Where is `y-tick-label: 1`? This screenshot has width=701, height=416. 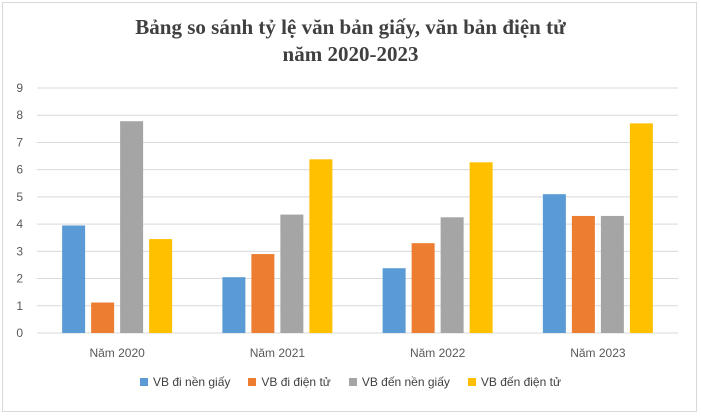
y-tick-label: 1 is located at coordinates (19, 306).